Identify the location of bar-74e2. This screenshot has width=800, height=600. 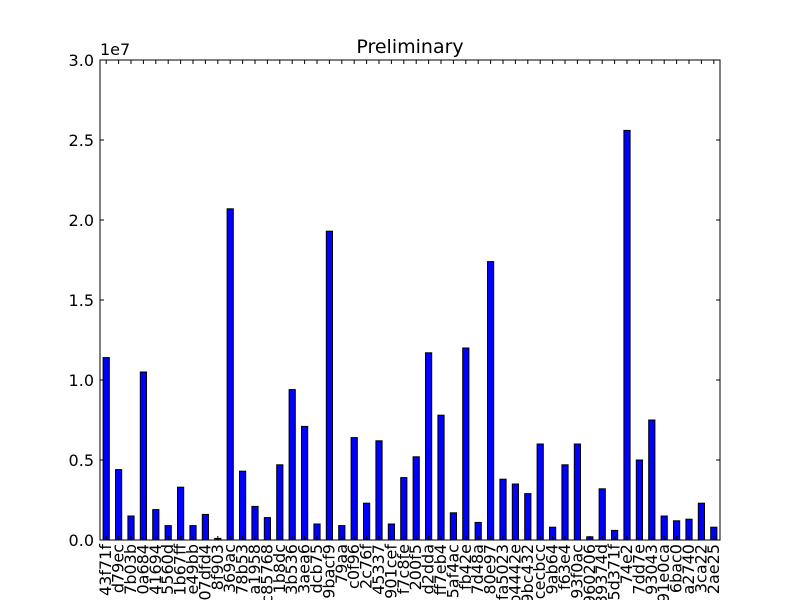
(627, 335).